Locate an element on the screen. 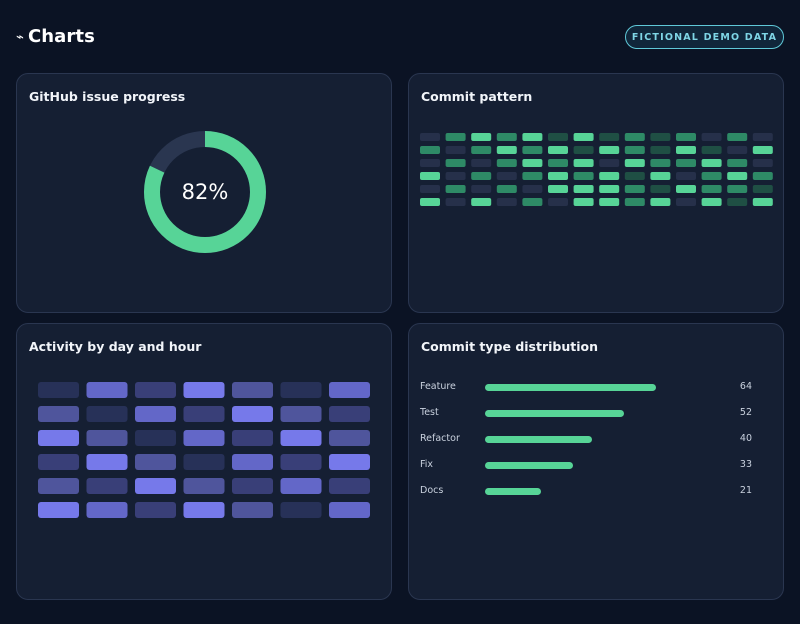 Image resolution: width=800 pixels, height=624 pixels. demo-data-badge: FICTIONAL DEMO DATA is located at coordinates (704, 37).